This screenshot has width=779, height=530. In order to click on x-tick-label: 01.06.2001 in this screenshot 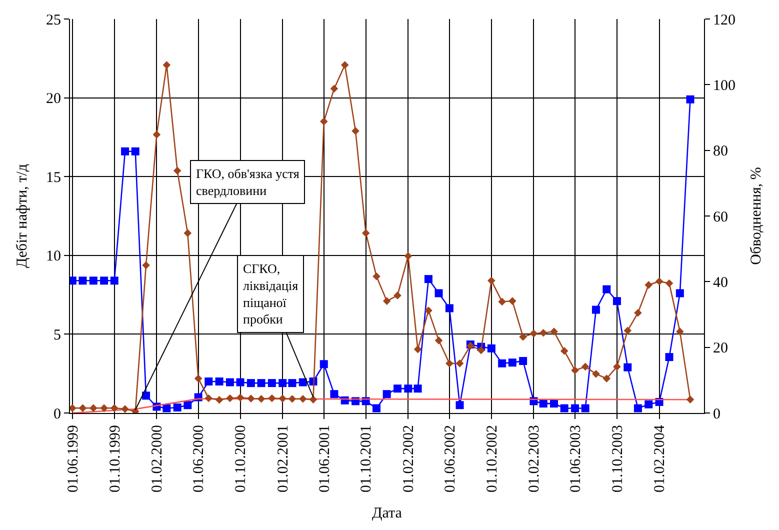, I will do `click(324, 458)`.